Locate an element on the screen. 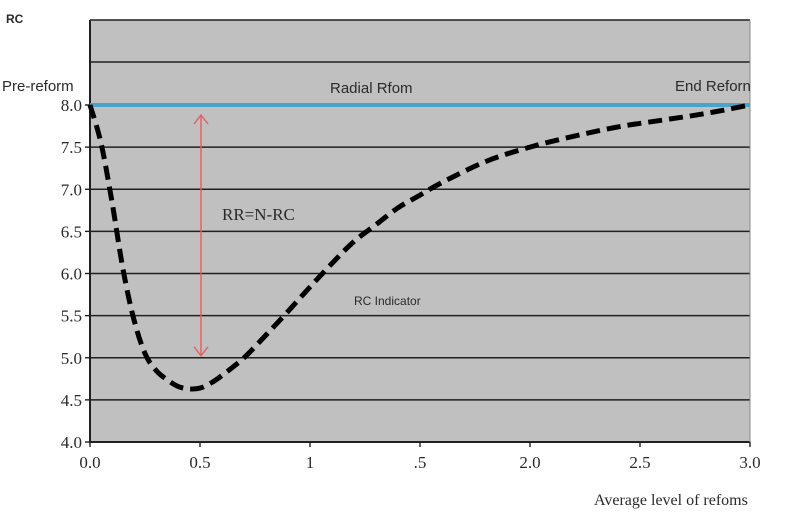  x-tick-label: 3.0 is located at coordinates (749, 462).